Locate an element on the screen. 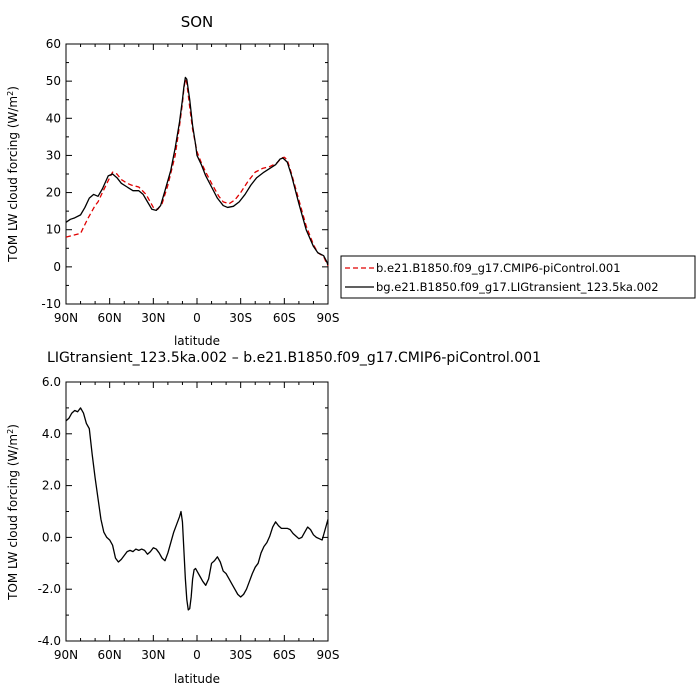  y-tick-label: 0 is located at coordinates (57, 267).